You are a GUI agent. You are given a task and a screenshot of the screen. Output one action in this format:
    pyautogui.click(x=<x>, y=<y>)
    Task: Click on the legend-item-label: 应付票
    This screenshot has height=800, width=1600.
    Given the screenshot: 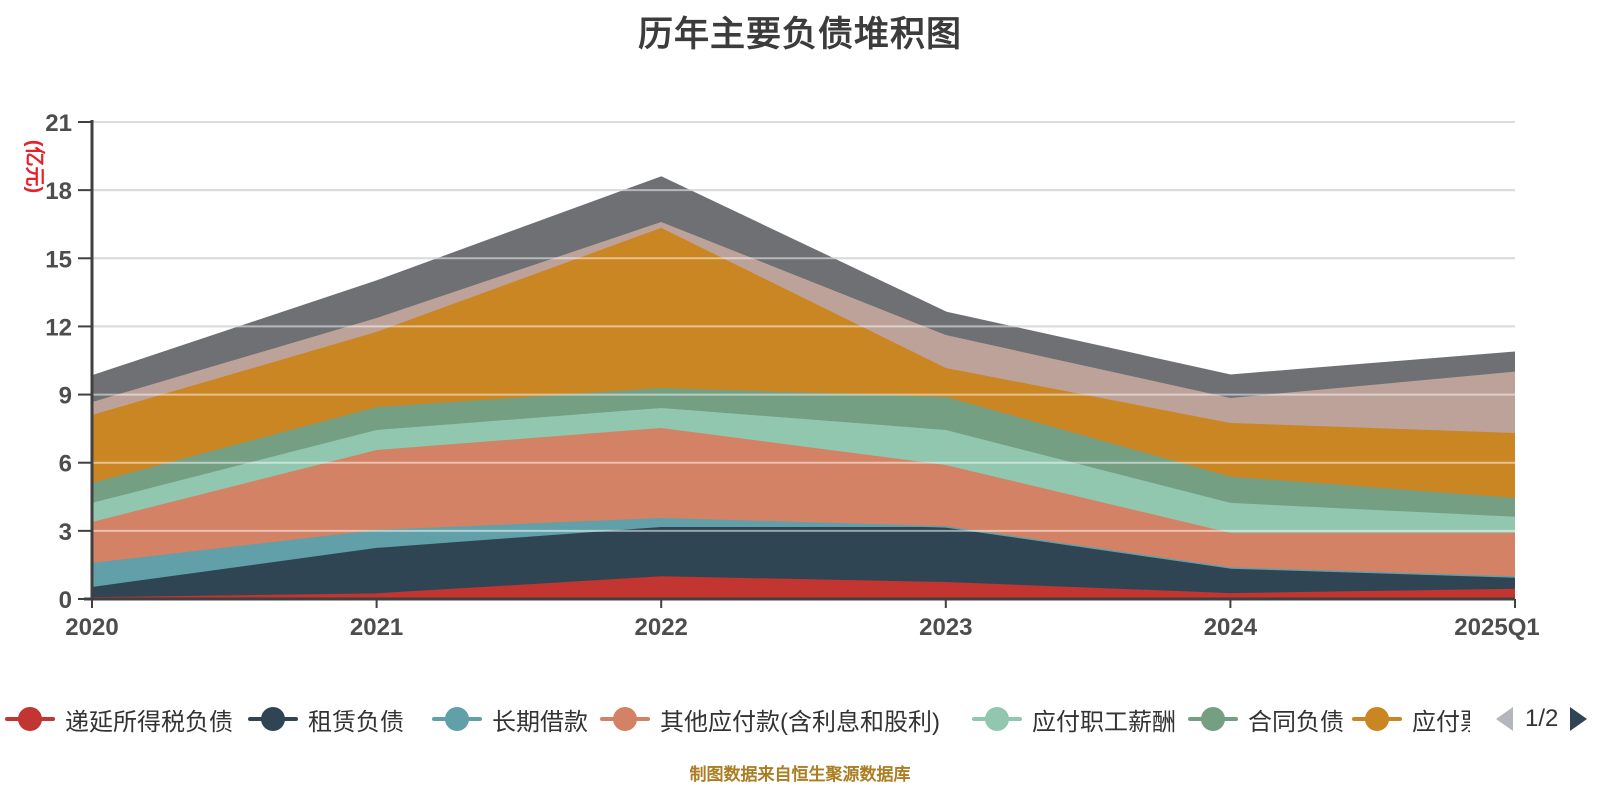 What is the action you would take?
    pyautogui.click(x=1441, y=722)
    